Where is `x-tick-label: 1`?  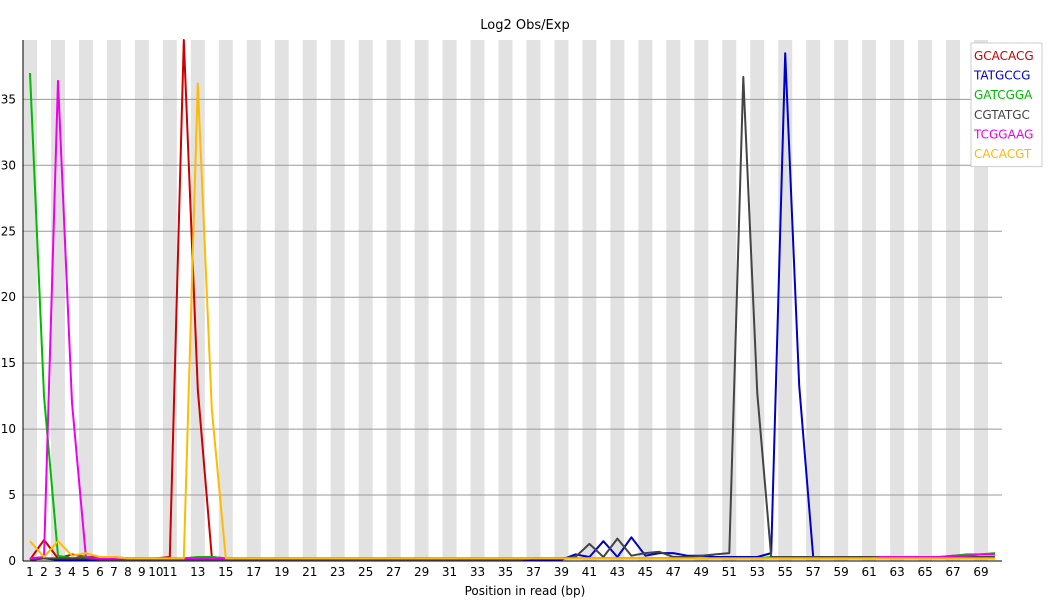 x-tick-label: 1 is located at coordinates (30, 572).